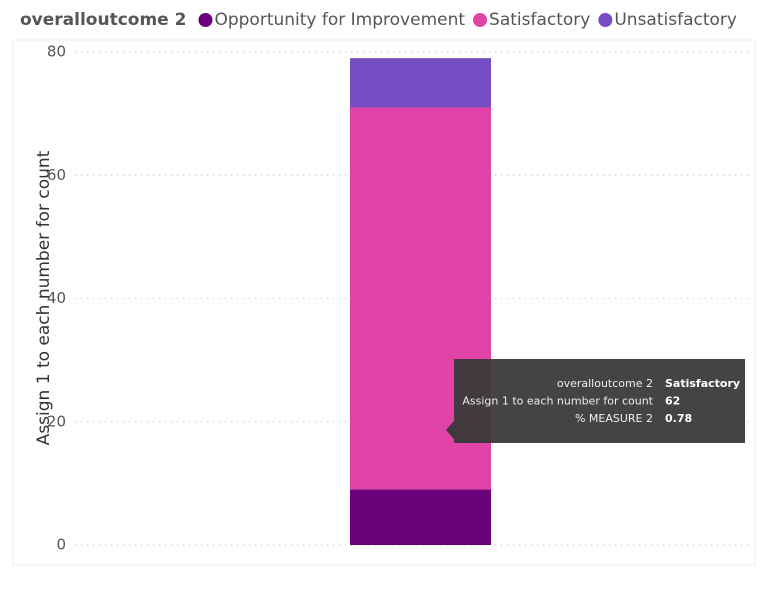  What do you see at coordinates (605, 383) in the screenshot?
I see `tooltip-label: overalloutcome 2` at bounding box center [605, 383].